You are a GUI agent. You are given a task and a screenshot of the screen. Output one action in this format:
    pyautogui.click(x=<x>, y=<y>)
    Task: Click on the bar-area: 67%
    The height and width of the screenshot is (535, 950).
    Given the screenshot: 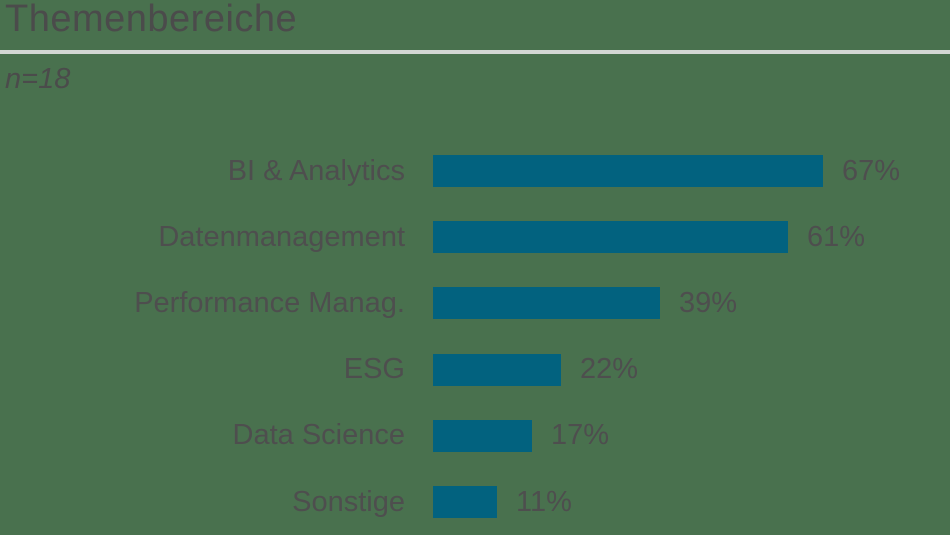 What is the action you would take?
    pyautogui.click(x=666, y=171)
    